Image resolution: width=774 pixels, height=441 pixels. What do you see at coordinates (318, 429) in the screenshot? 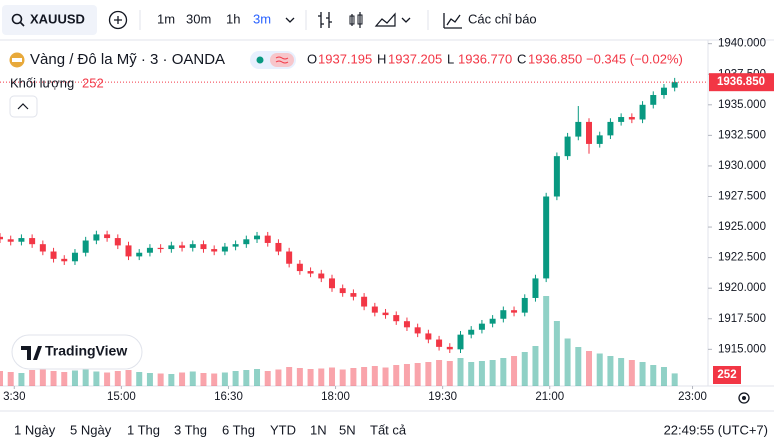
I see `range-button: 1N` at bounding box center [318, 429].